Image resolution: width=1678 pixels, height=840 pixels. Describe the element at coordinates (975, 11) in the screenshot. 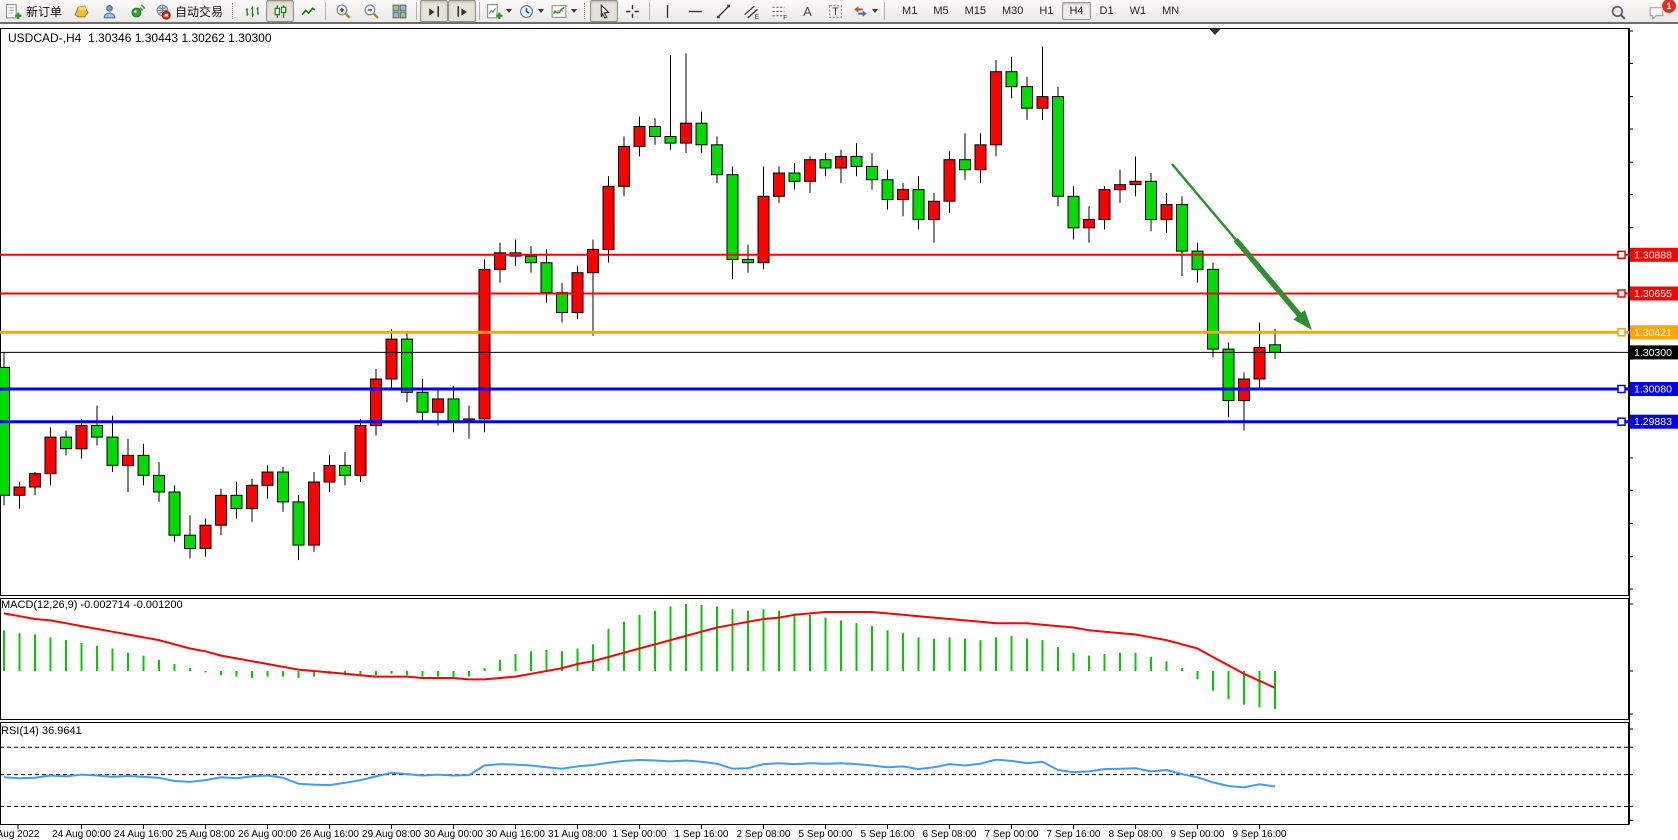

I see `timeframe-M15: M15` at that location.